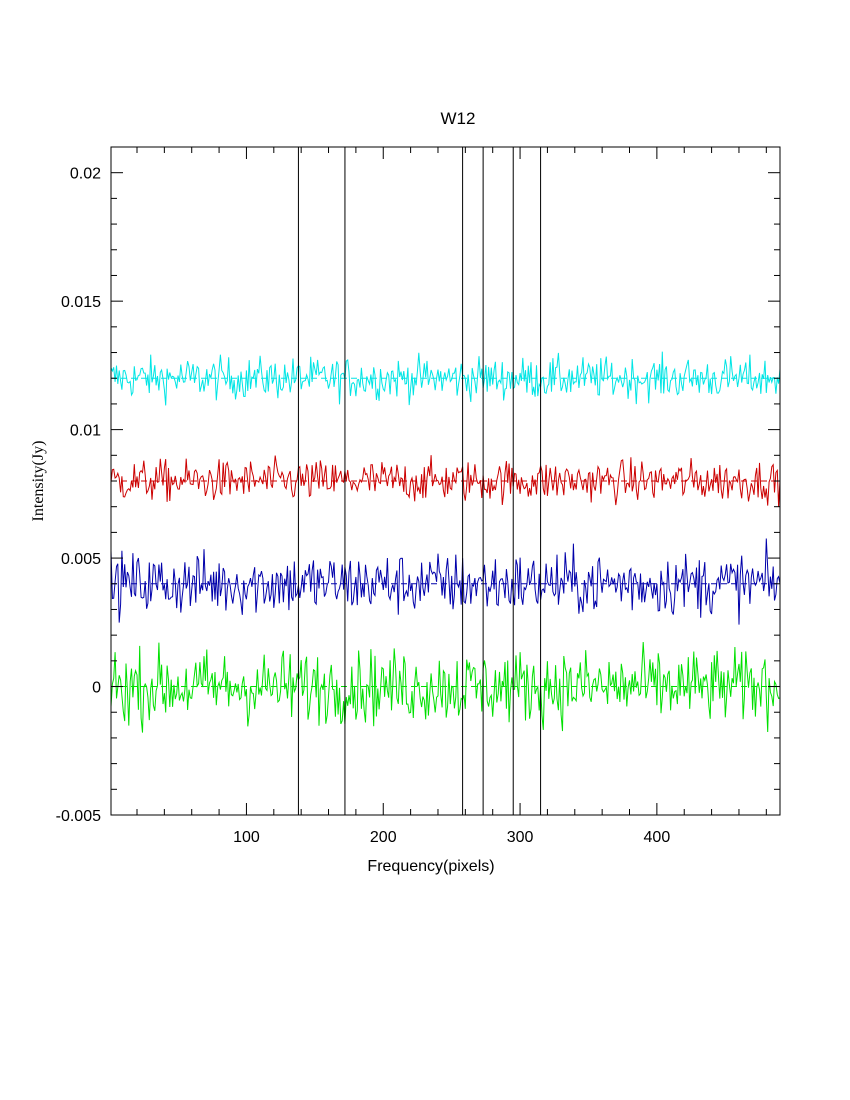 This screenshot has width=850, height=1100. Describe the element at coordinates (78, 816) in the screenshot. I see `y-tick-label: -0.005` at that location.